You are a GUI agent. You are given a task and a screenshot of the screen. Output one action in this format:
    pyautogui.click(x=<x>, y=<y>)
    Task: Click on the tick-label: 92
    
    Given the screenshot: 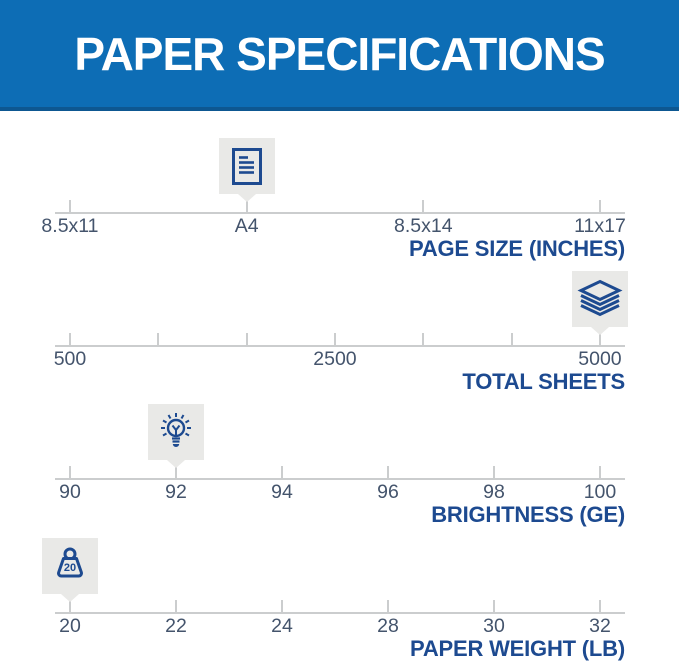 What is the action you would take?
    pyautogui.click(x=176, y=492)
    